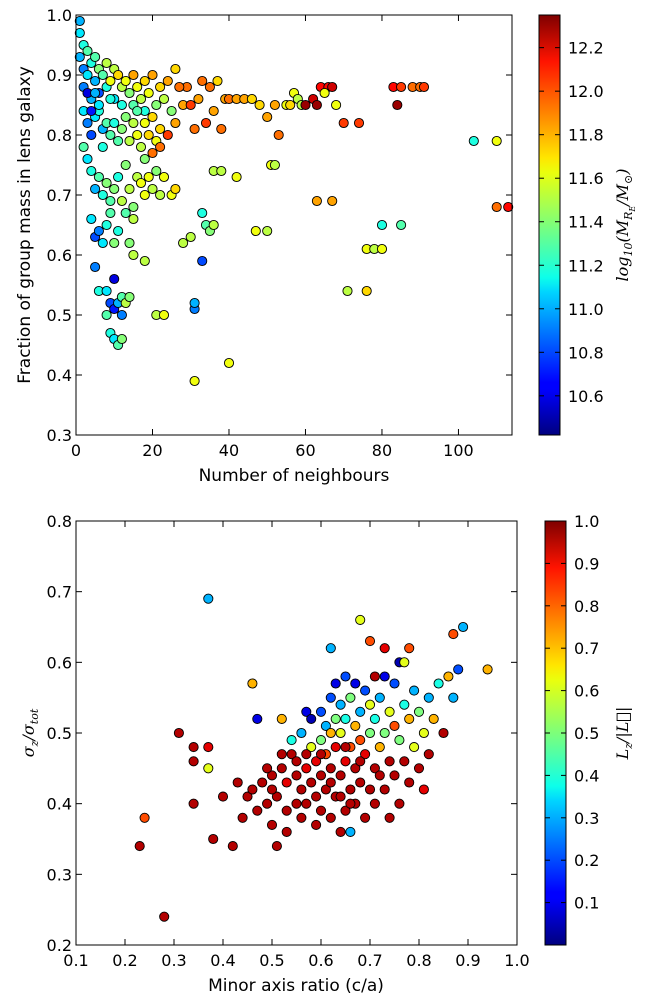 This screenshot has height=998, width=655. I want to click on colorbar-tick-label: 12.0, so click(586, 91).